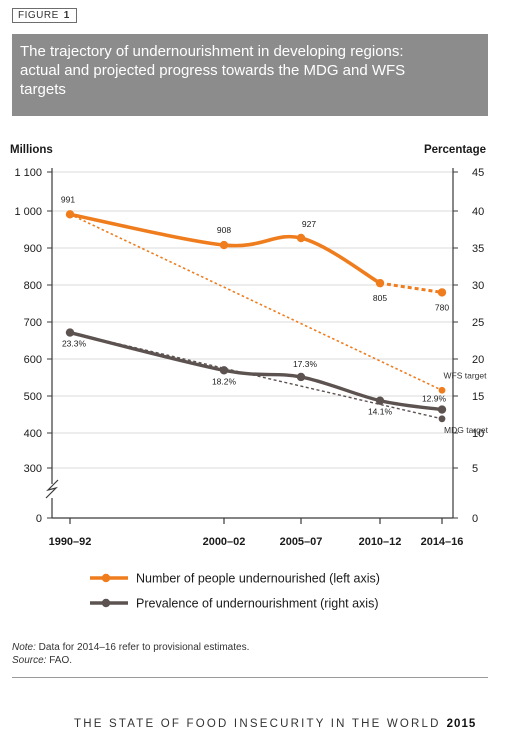  I want to click on prevalence-data-label: 23.3%, so click(74, 344).